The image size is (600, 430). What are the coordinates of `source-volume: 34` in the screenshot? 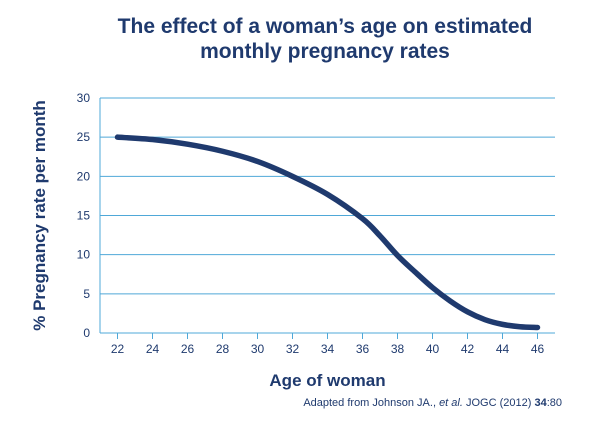 It's located at (540, 403).